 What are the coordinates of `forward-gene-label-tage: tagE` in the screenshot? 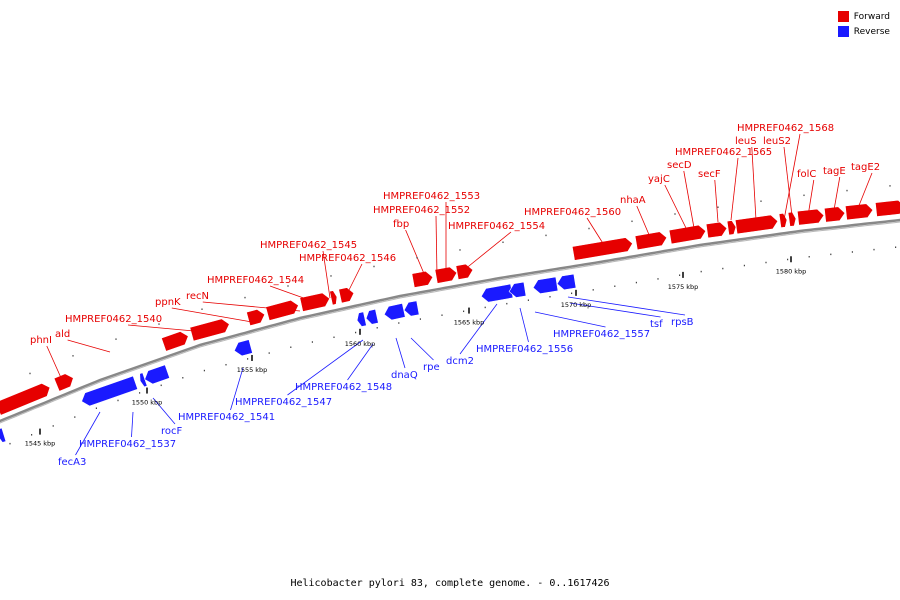 It's located at (834, 171).